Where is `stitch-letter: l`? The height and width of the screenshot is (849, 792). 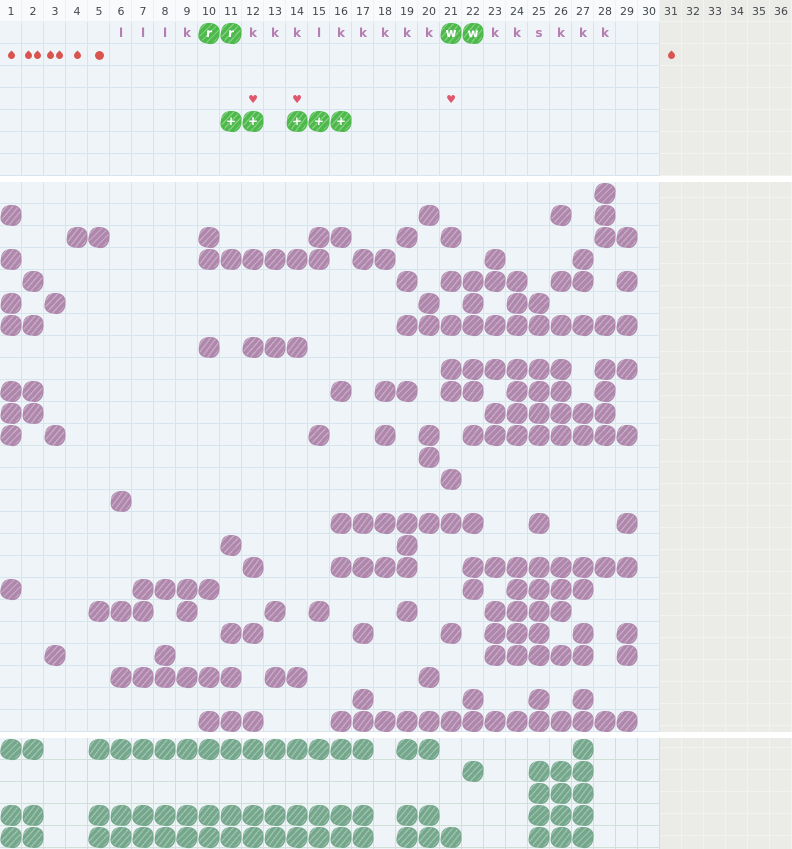 stitch-letter: l is located at coordinates (121, 33).